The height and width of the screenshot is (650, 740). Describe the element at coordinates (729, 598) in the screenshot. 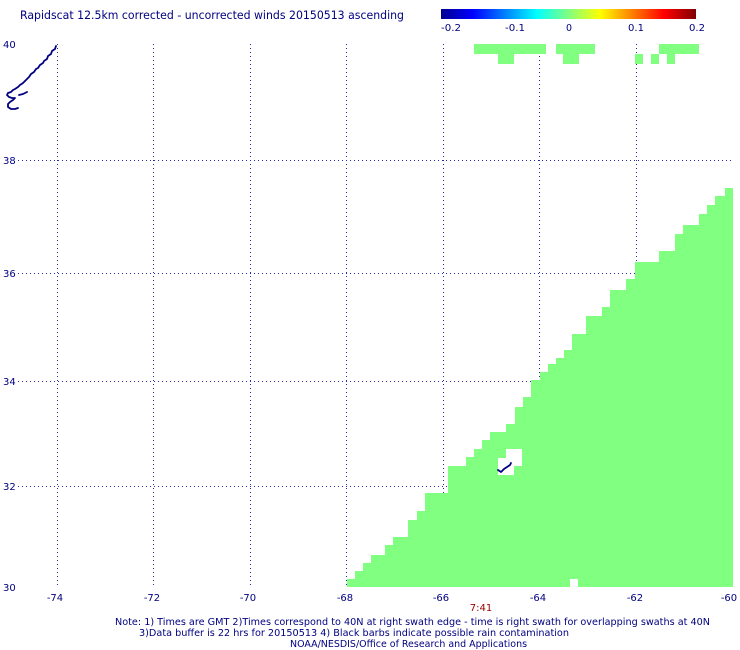

I see `longitude-label: -60` at that location.